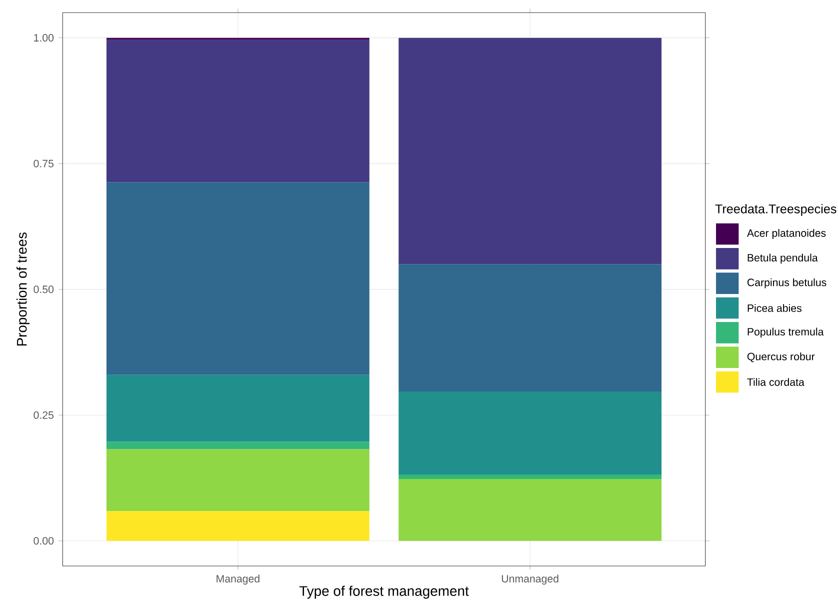  Describe the element at coordinates (44, 164) in the screenshot. I see `y-tick-label: 0.75` at that location.